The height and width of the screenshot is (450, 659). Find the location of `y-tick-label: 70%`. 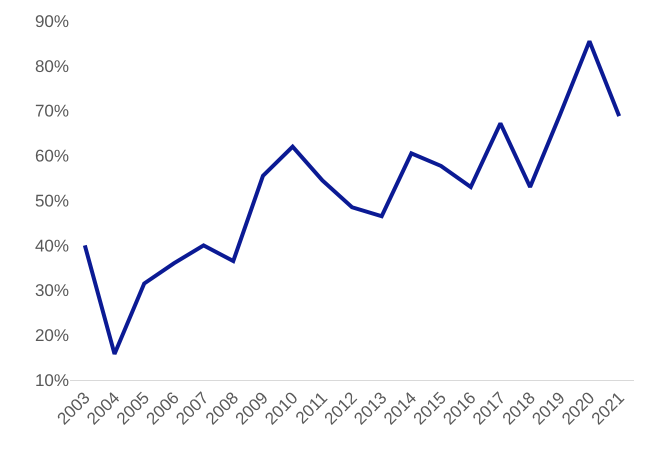

y-tick-label: 70% is located at coordinates (51, 111).